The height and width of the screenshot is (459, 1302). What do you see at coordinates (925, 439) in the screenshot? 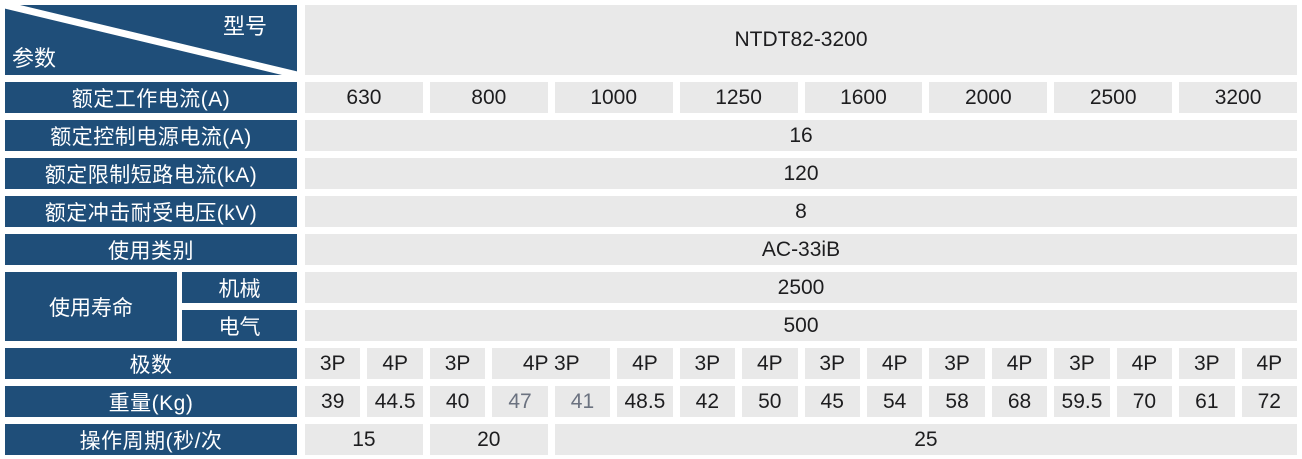
I see `cycle-value: 25` at bounding box center [925, 439].